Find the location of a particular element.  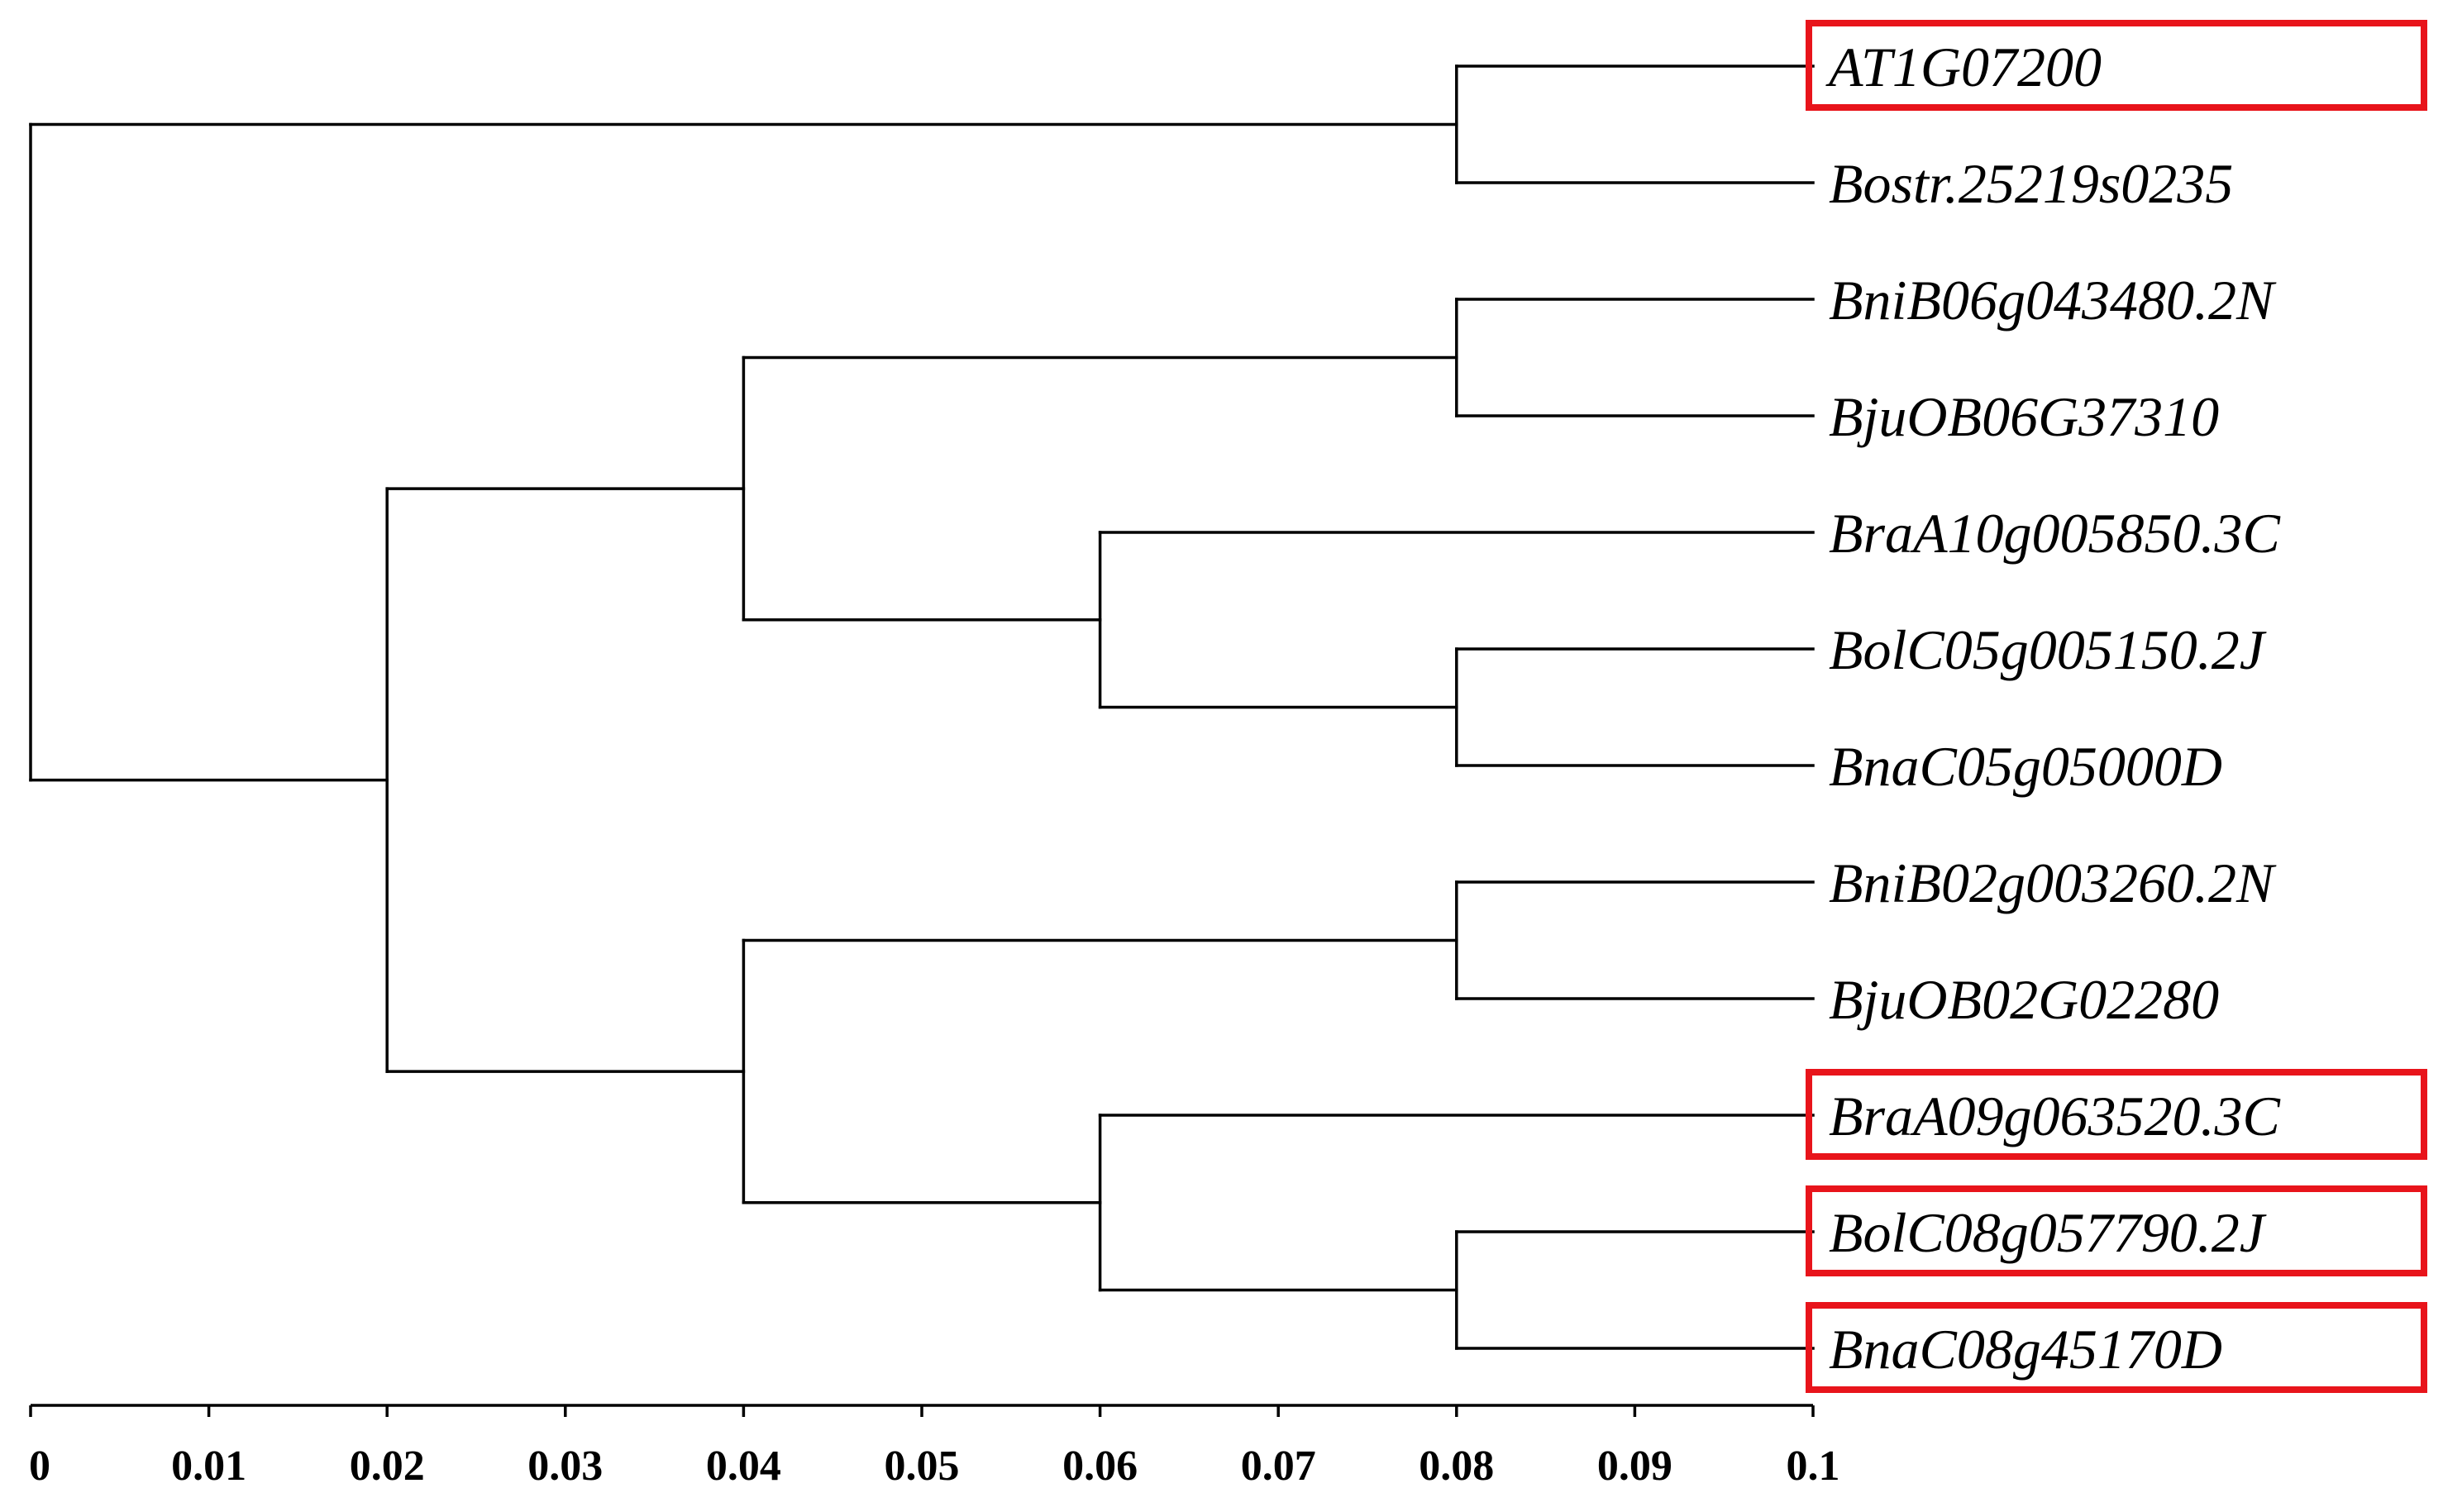

axis-ticks: 0 0.01 0.02 0.03 0.04 0.05 0.06 0.07 0.08 0.09 0.1 is located at coordinates (934, 1447).